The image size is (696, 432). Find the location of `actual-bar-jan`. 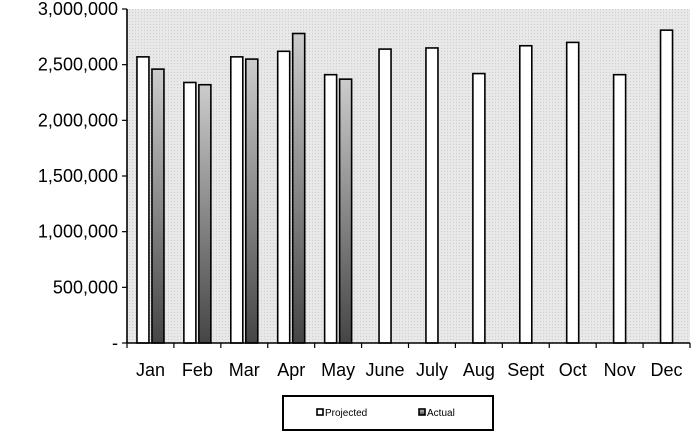

actual-bar-jan is located at coordinates (158, 206).